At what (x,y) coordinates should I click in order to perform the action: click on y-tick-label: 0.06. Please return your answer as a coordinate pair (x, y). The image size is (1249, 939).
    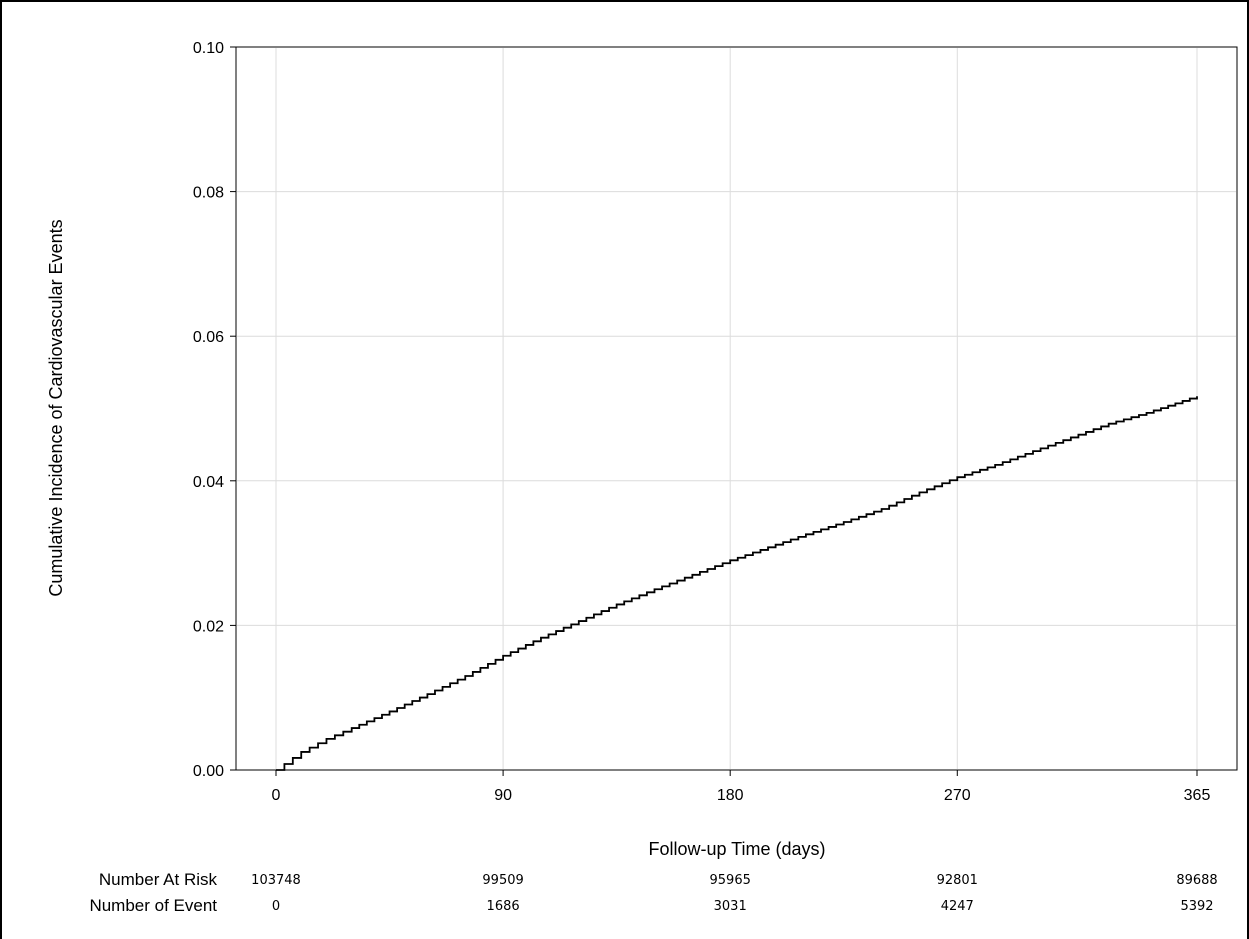
    Looking at the image, I should click on (208, 337).